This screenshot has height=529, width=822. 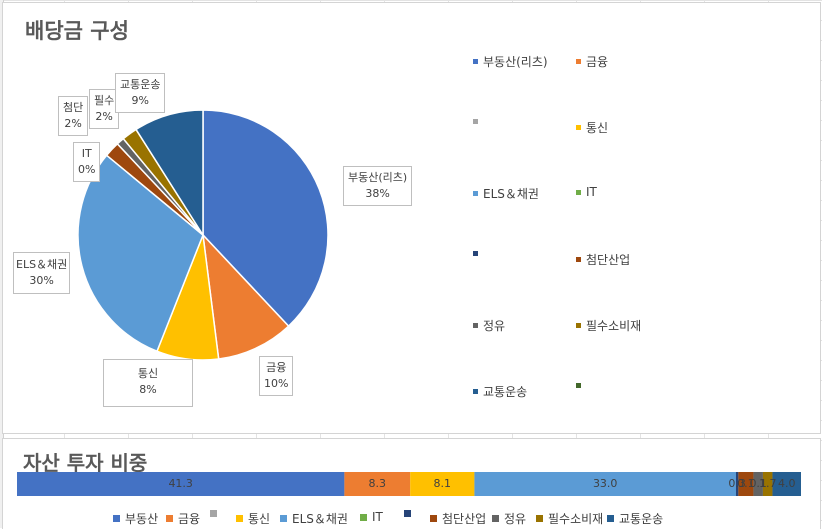 What do you see at coordinates (73, 107) in the screenshot?
I see `pie-data-label-name: 첨단` at bounding box center [73, 107].